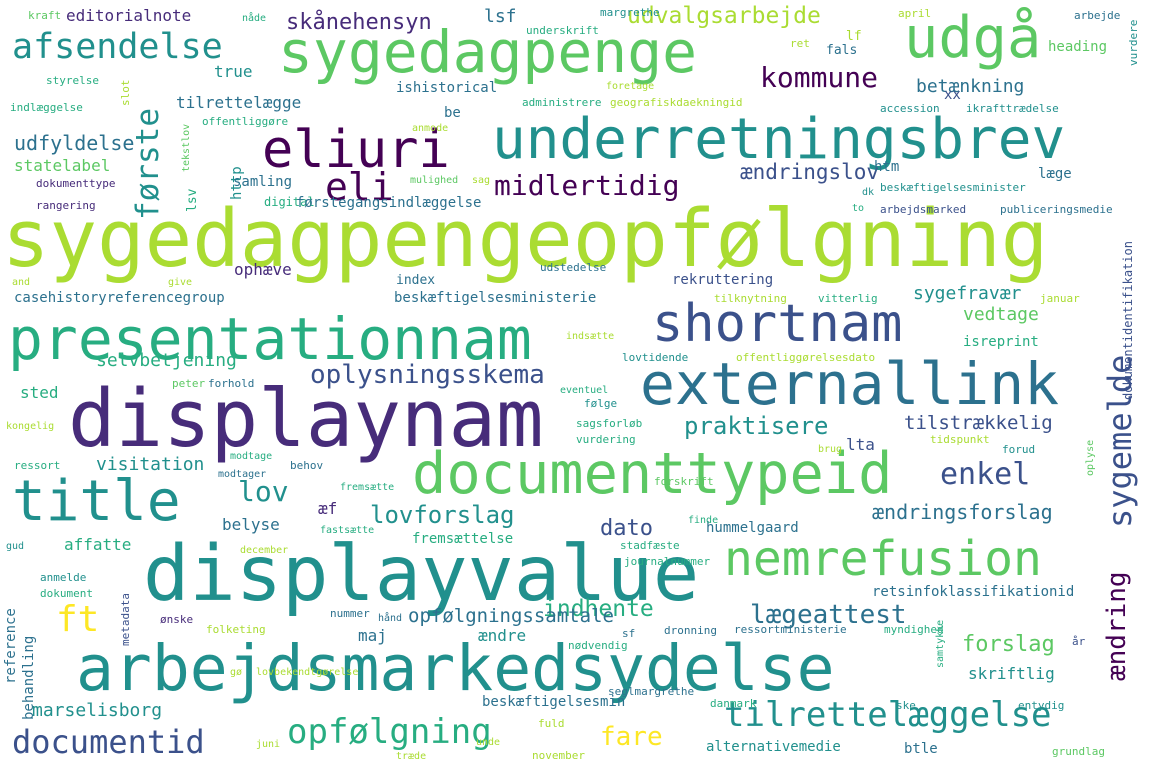 The width and height of the screenshot is (1155, 770). What do you see at coordinates (180, 282) in the screenshot?
I see `word: give` at bounding box center [180, 282].